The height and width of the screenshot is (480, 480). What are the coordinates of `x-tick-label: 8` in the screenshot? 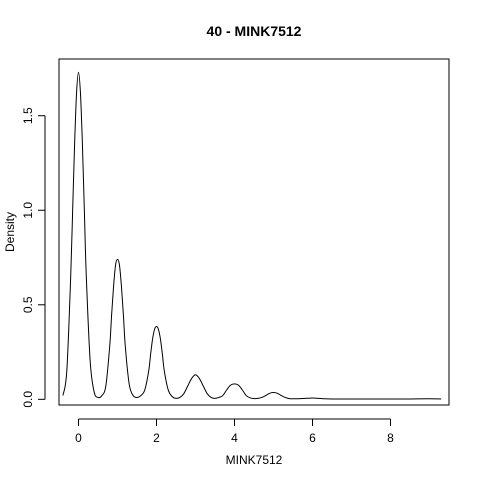 It's located at (390, 438).